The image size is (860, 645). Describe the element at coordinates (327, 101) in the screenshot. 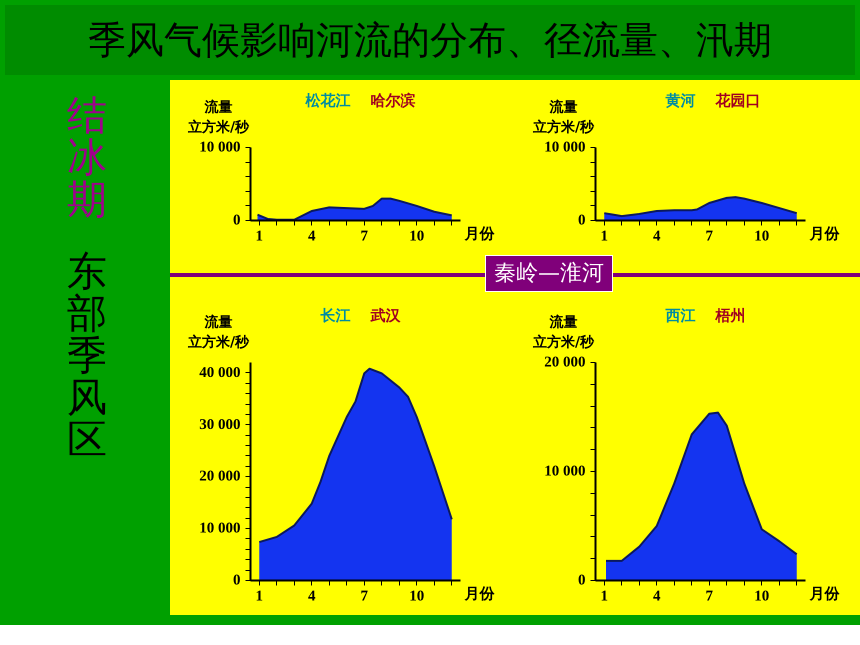

I see `chart-title: 松花江` at that location.